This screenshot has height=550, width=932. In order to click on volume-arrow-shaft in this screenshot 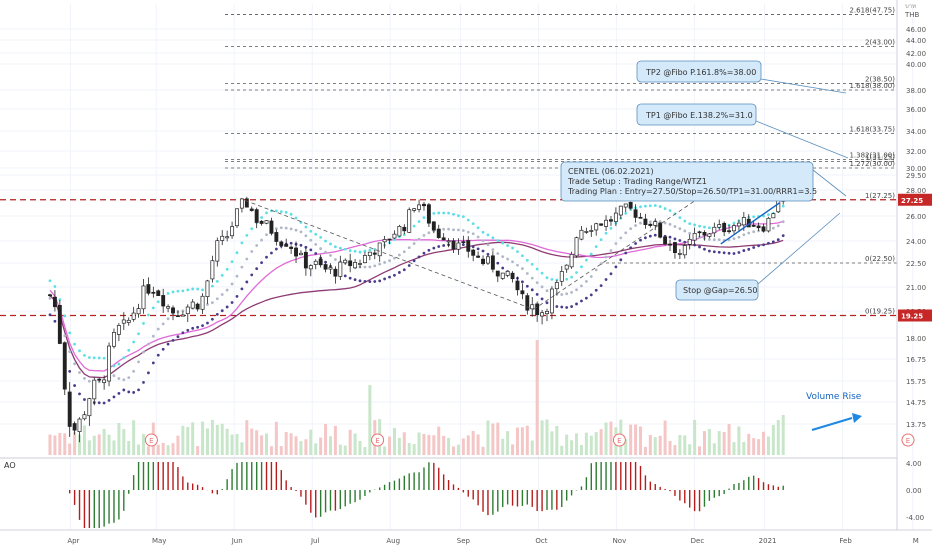, I will do `click(832, 424)`.